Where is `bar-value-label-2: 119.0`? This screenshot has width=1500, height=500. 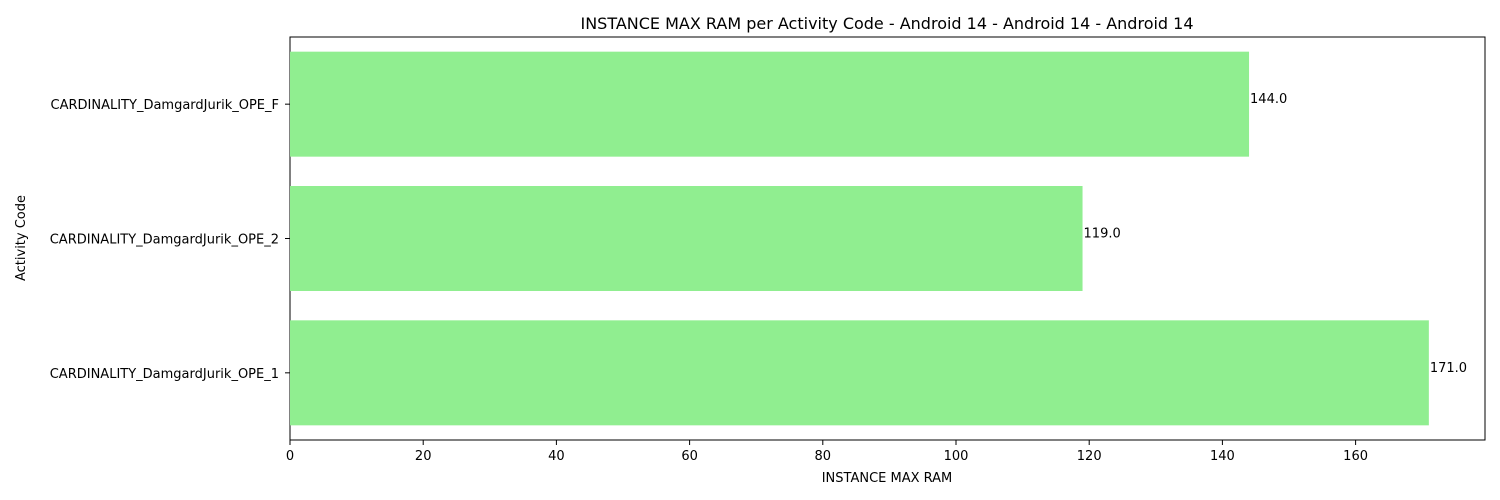 bar-value-label-2: 119.0 is located at coordinates (1102, 234).